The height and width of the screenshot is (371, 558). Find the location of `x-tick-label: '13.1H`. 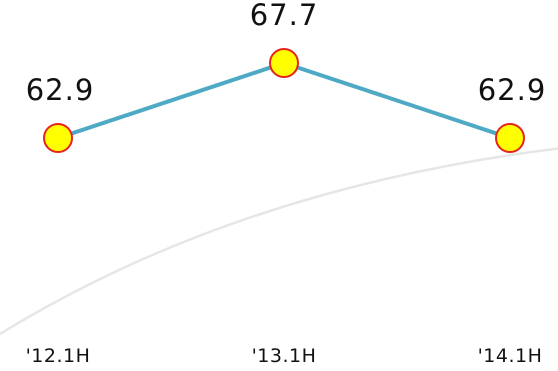

x-tick-label: '13.1H is located at coordinates (284, 356).